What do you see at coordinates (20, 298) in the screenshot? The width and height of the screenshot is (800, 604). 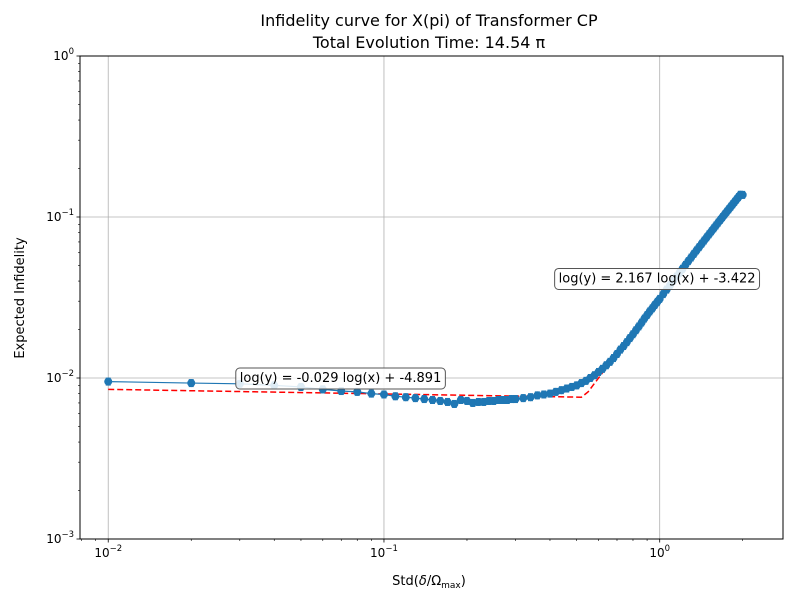 I see `y-axis-label: Expected Infidelity` at bounding box center [20, 298].